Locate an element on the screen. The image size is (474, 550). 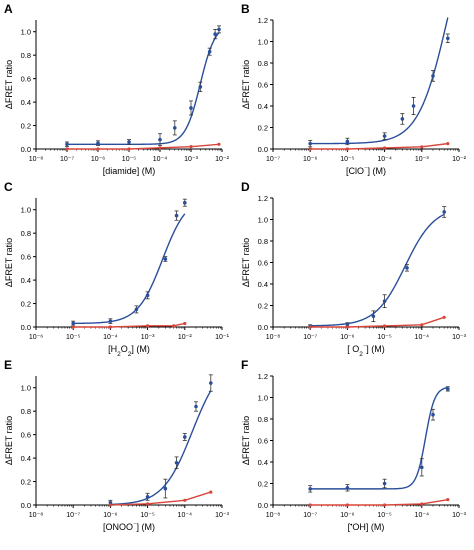
y-tick-label: 1.0 is located at coordinates (263, 42).